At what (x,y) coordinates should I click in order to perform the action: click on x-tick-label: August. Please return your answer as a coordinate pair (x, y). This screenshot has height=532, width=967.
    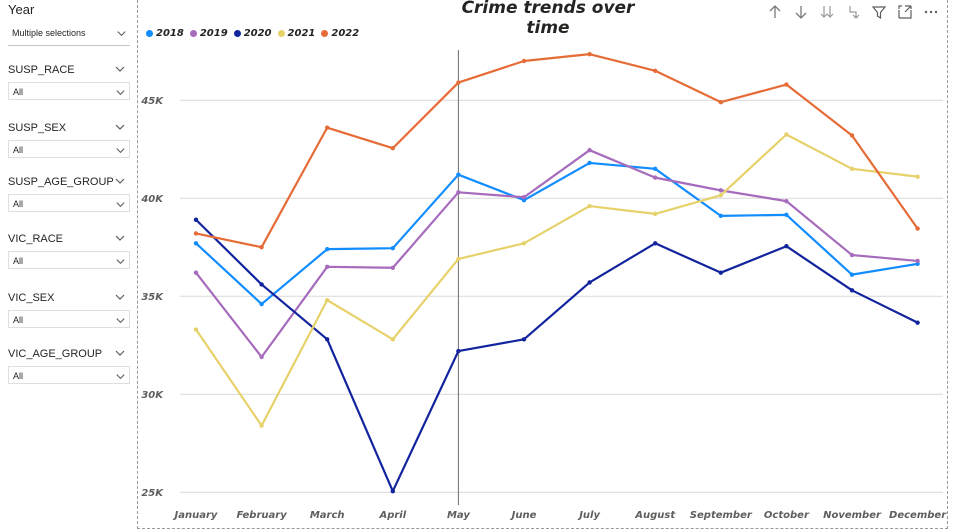
    Looking at the image, I should click on (655, 515).